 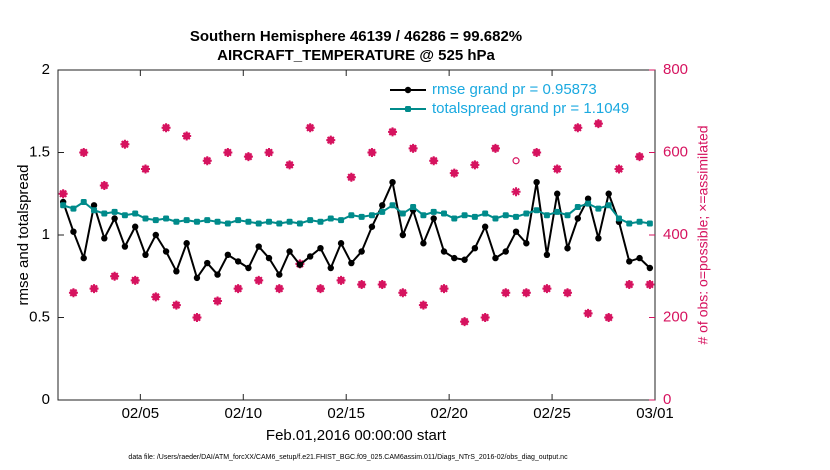 I want to click on legend-label: totalspread grand pr = 1.1049, so click(x=530, y=108).